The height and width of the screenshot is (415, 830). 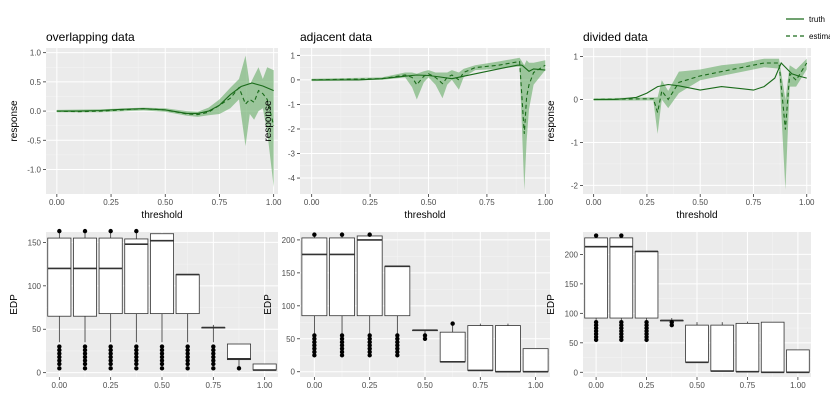 I want to click on series-estimate, so click(x=428, y=97).